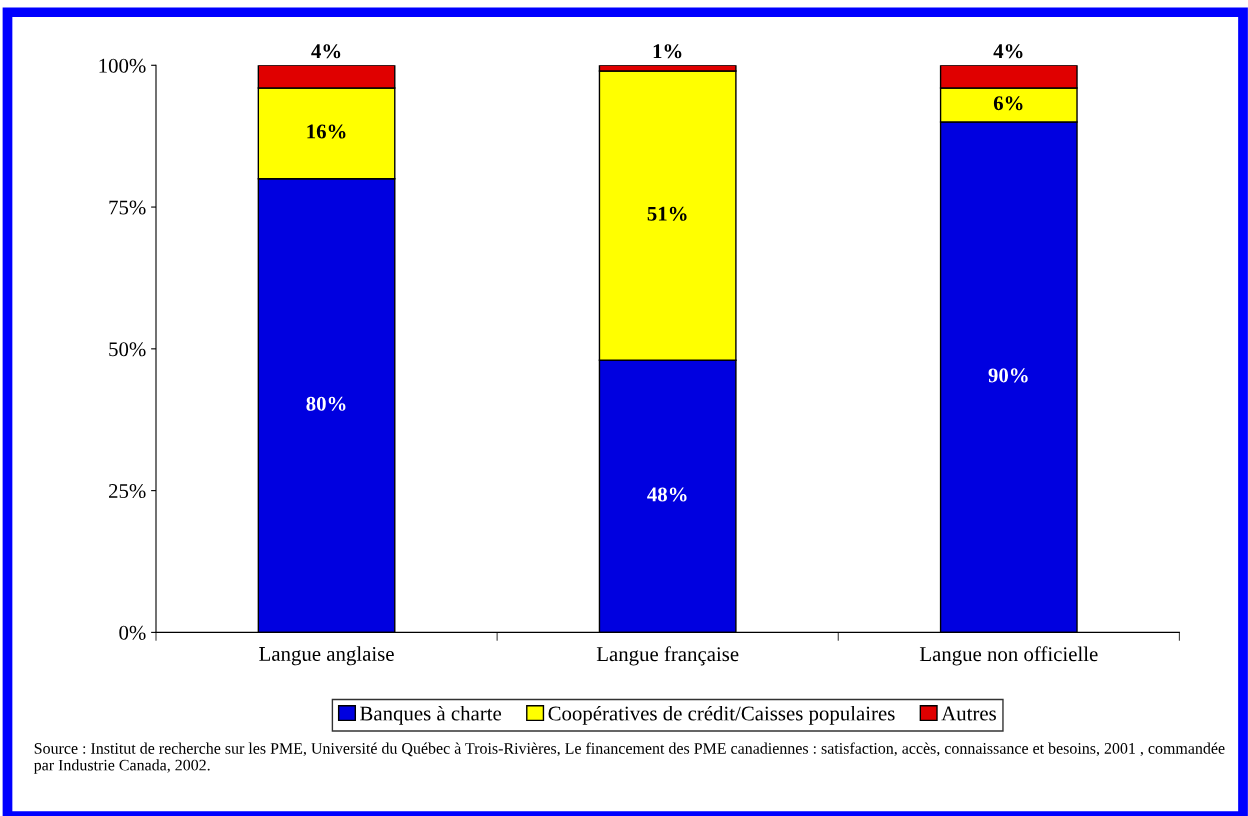 The width and height of the screenshot is (1248, 816). What do you see at coordinates (721, 715) in the screenshot?
I see `legend-label: Coopératives de crédit/Caisses populaires` at bounding box center [721, 715].